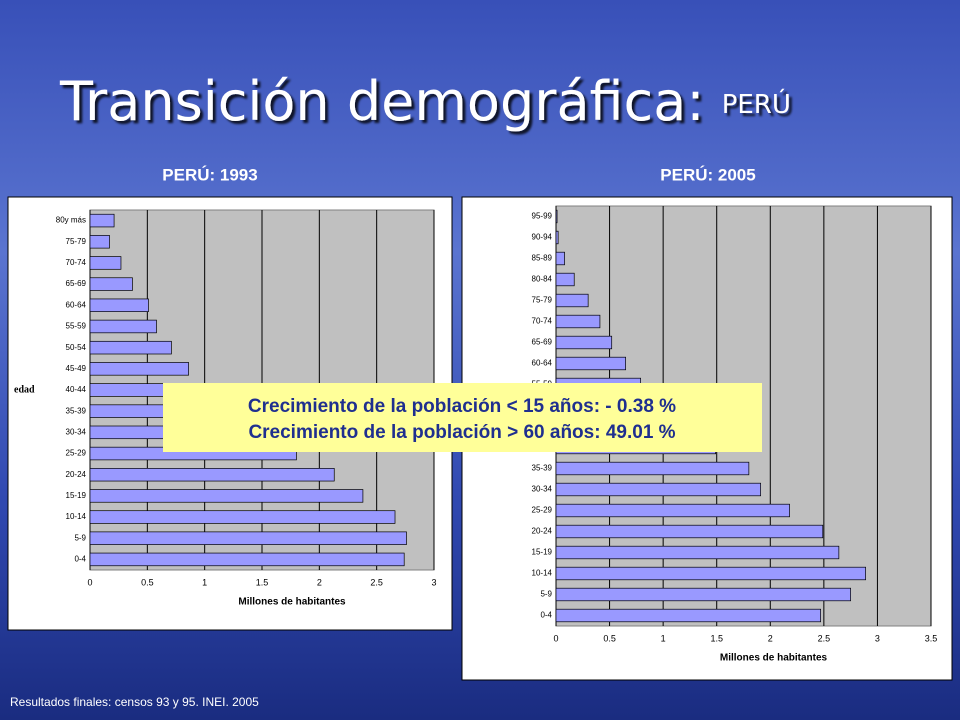  I want to click on y-tick-label: 55-59, so click(76, 326).